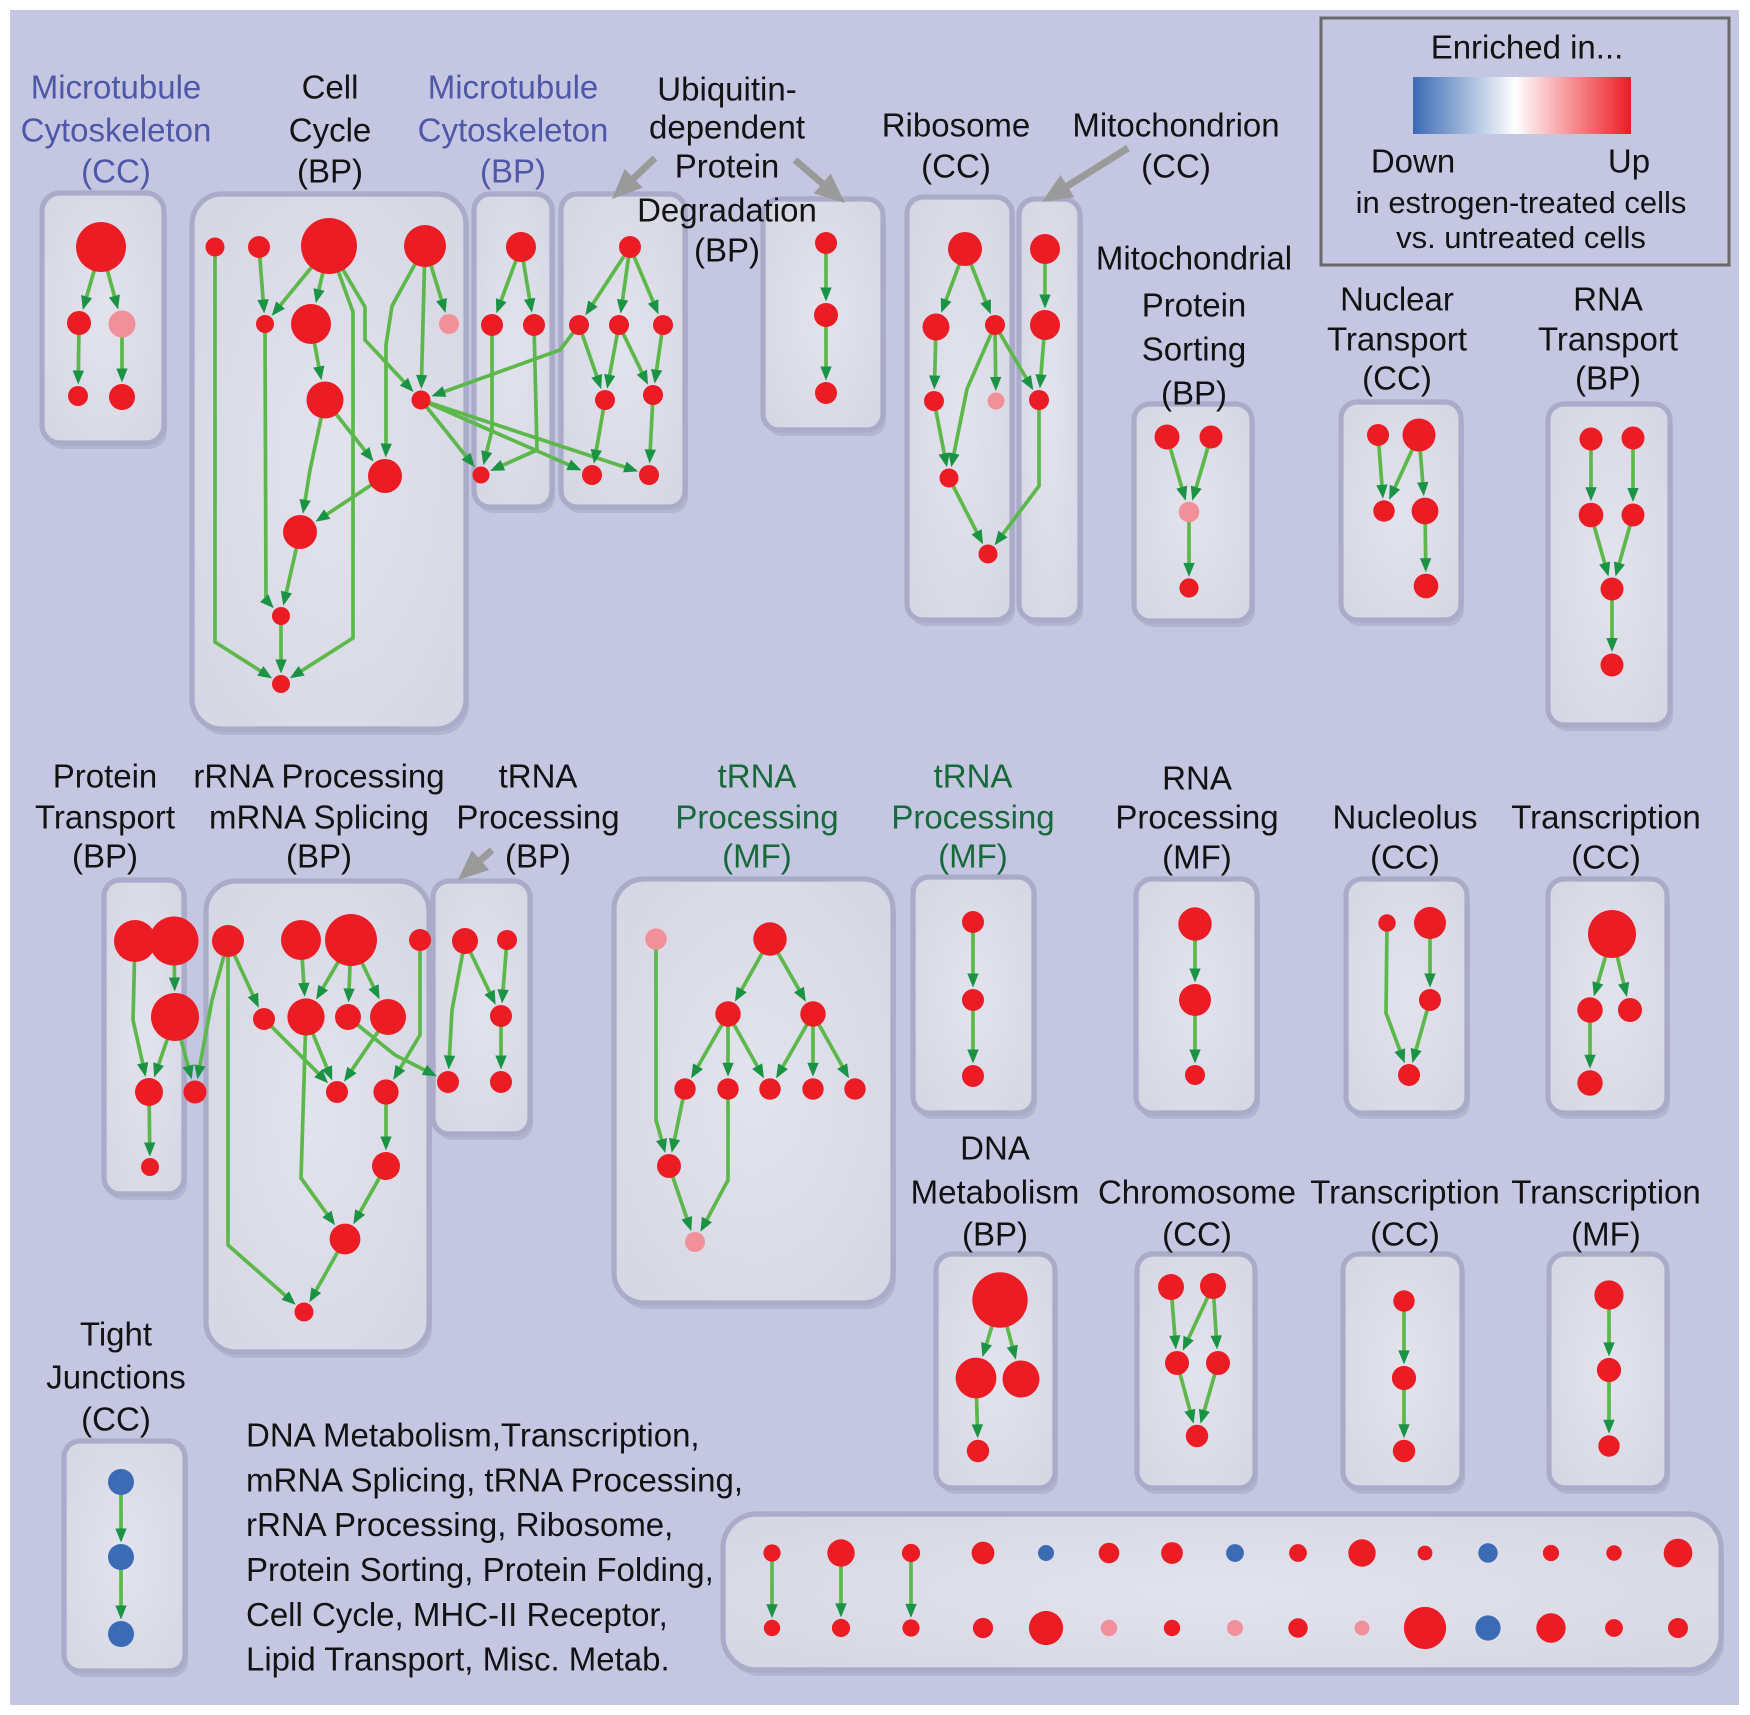 The height and width of the screenshot is (1715, 1750). Describe the element at coordinates (318, 776) in the screenshot. I see `svg-text: rRNA Processing` at that location.